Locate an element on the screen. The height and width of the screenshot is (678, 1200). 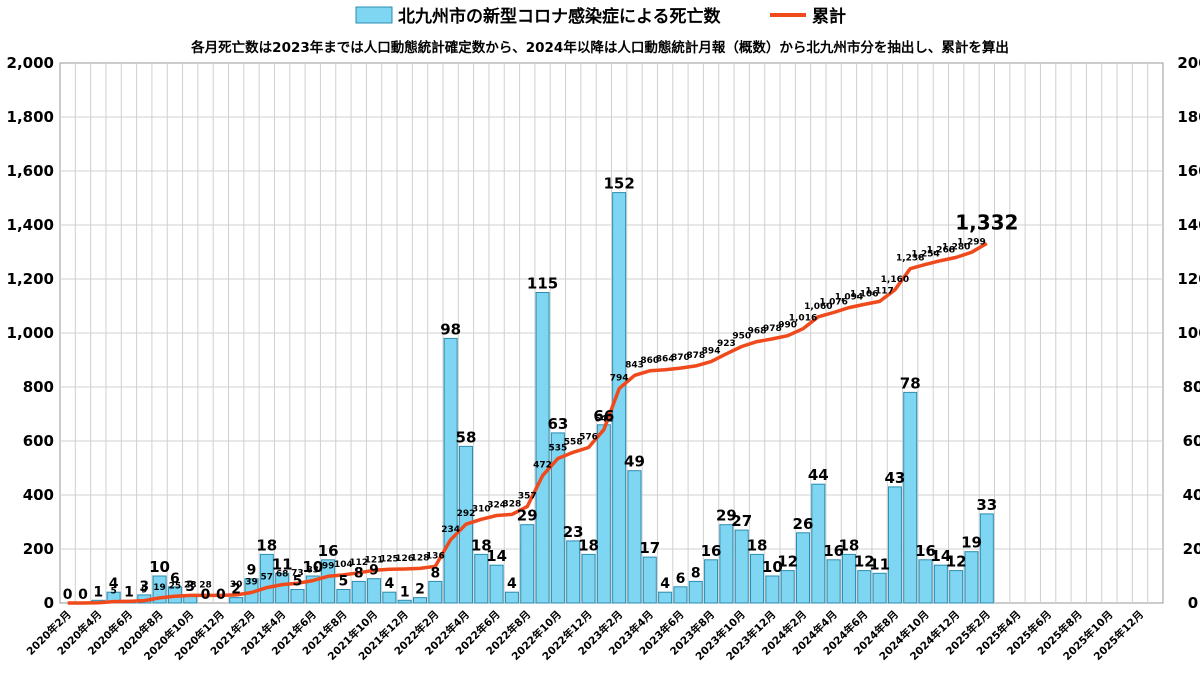
cumulative-value-label: 5 is located at coordinates (113, 592).